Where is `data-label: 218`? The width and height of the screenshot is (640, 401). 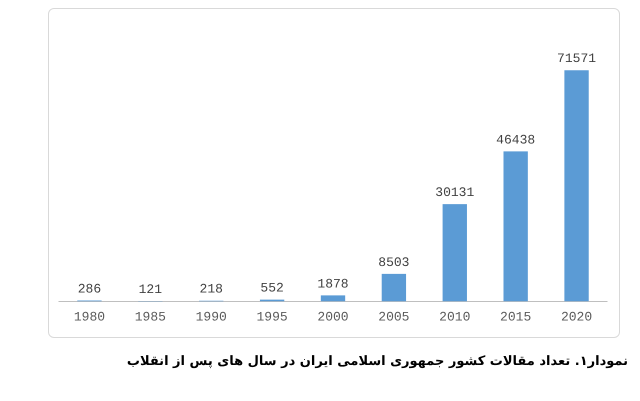 data-label: 218 is located at coordinates (211, 289).